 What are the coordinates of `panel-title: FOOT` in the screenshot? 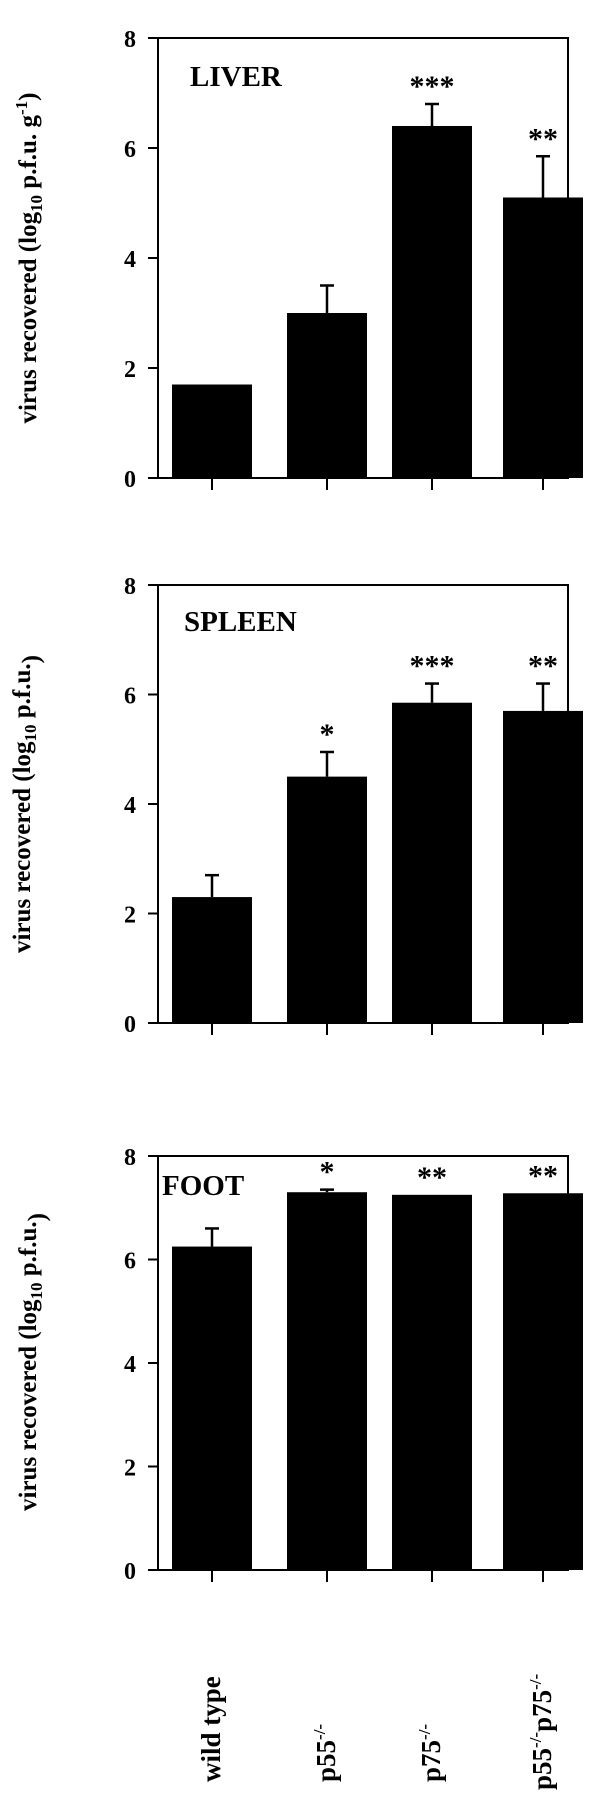 It's located at (203, 1186).